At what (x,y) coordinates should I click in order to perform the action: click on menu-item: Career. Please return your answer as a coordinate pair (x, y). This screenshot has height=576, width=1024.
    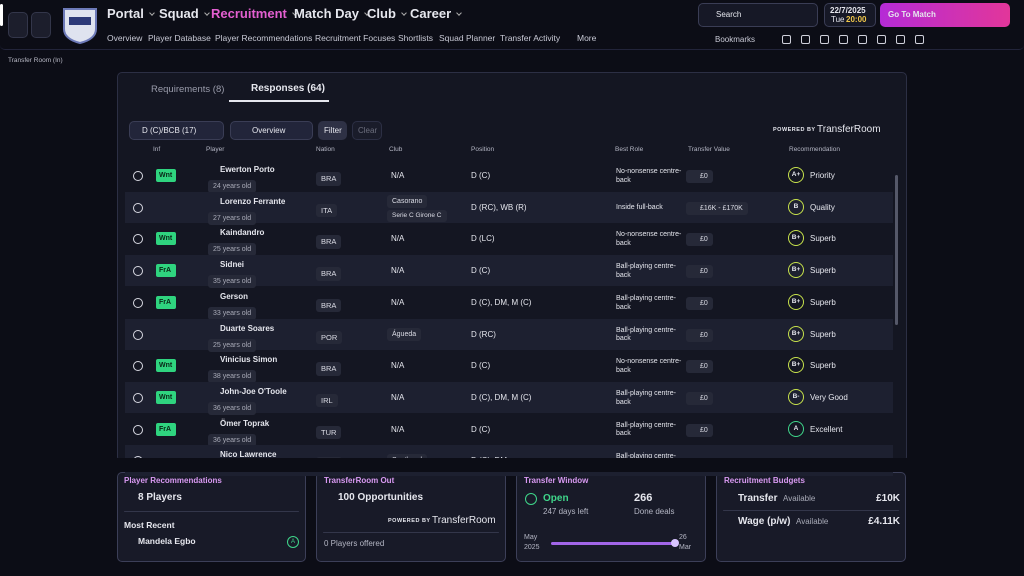
    Looking at the image, I should click on (431, 13).